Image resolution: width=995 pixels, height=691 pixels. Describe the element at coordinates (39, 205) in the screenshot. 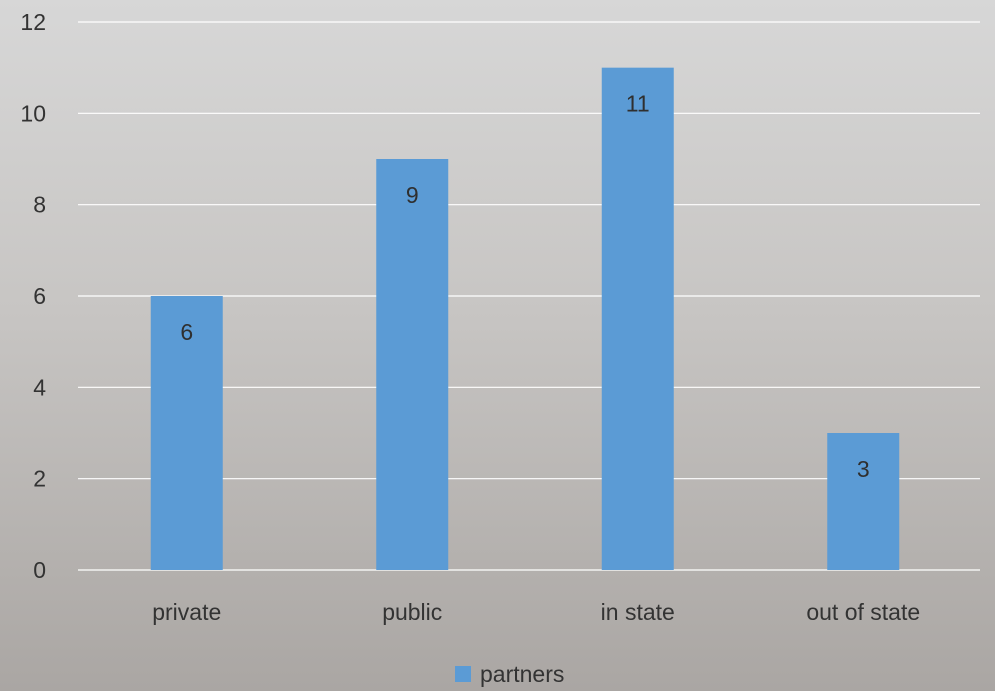

I see `y-tick-label: 8` at that location.